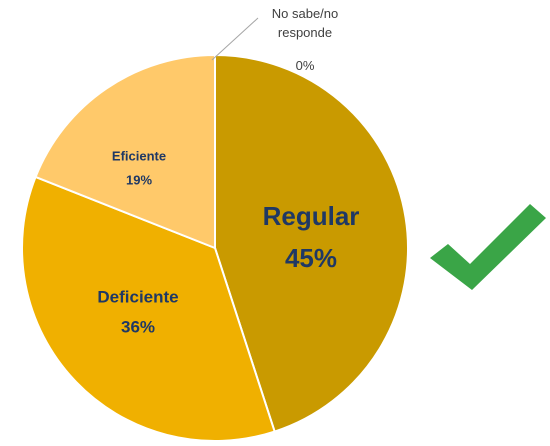 This screenshot has height=446, width=550. I want to click on pie-slice, so click(125, 151).